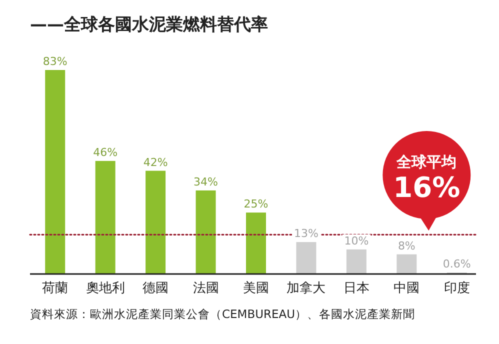 This screenshot has width=499, height=344. I want to click on x-tick-label: 加拿大, so click(306, 288).